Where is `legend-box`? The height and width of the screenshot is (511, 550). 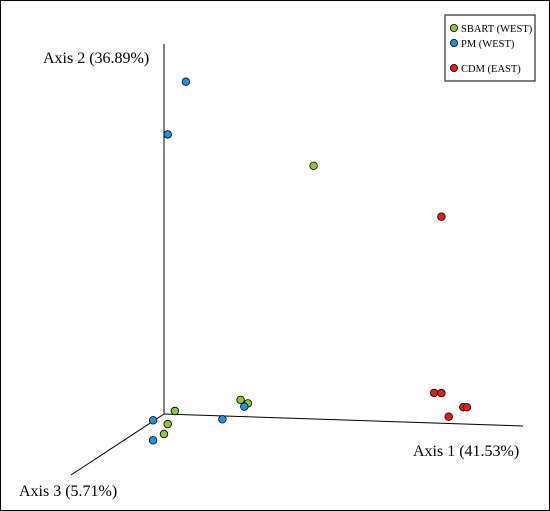 legend-box is located at coordinates (490, 48).